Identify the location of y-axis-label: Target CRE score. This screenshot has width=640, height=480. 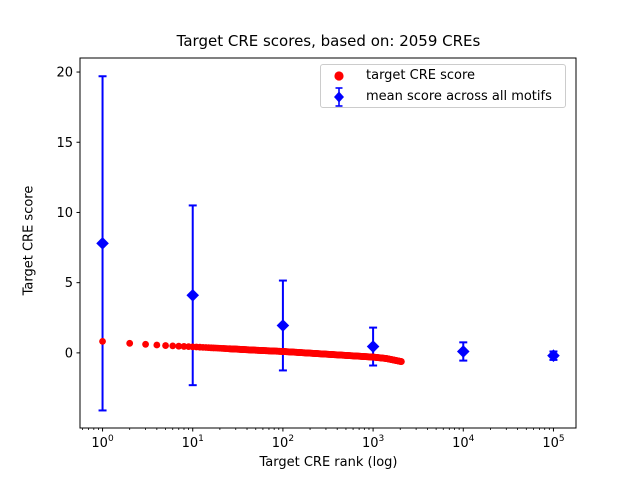
(29, 240).